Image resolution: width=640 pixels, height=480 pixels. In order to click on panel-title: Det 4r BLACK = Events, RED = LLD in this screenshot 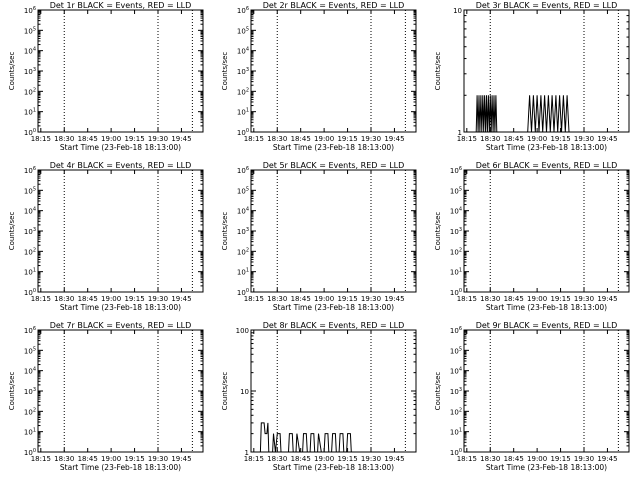, I will do `click(121, 165)`.